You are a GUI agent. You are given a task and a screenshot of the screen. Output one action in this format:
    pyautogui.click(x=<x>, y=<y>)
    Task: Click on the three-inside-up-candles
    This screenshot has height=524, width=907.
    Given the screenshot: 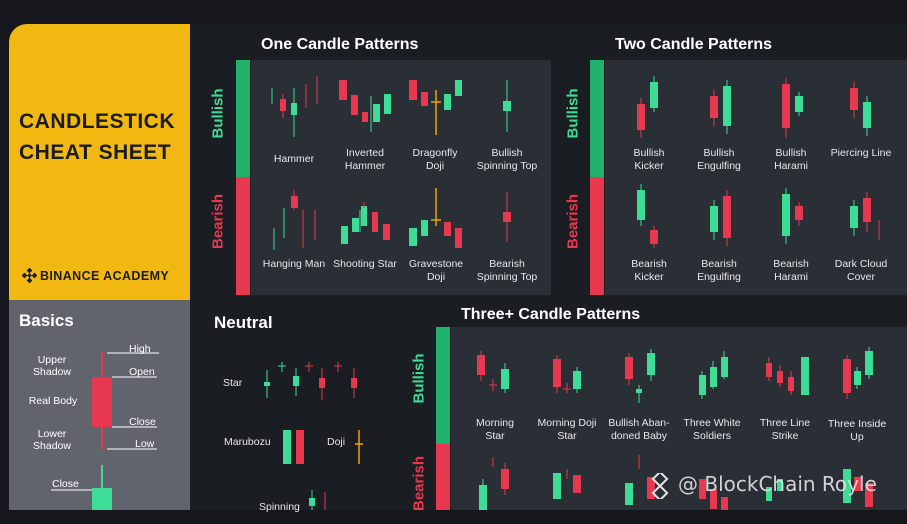 What is the action you would take?
    pyautogui.click(x=858, y=373)
    